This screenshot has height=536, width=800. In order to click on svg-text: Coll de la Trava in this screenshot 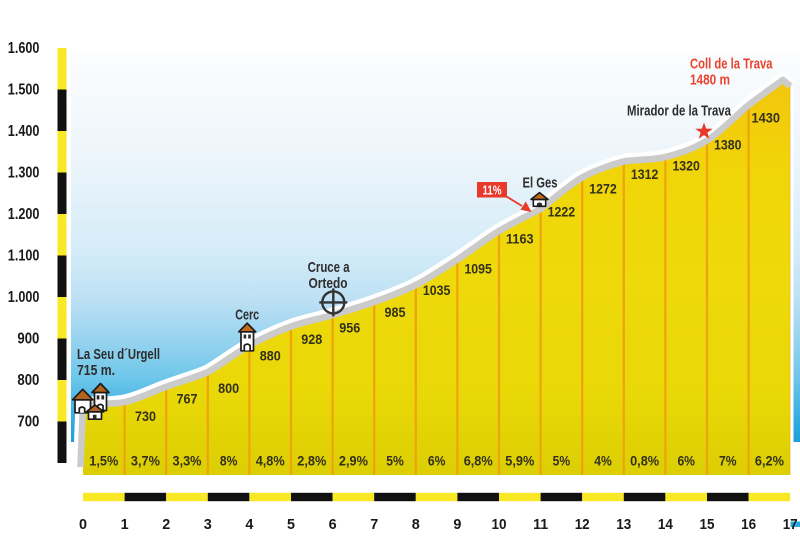, I will do `click(731, 63)`.